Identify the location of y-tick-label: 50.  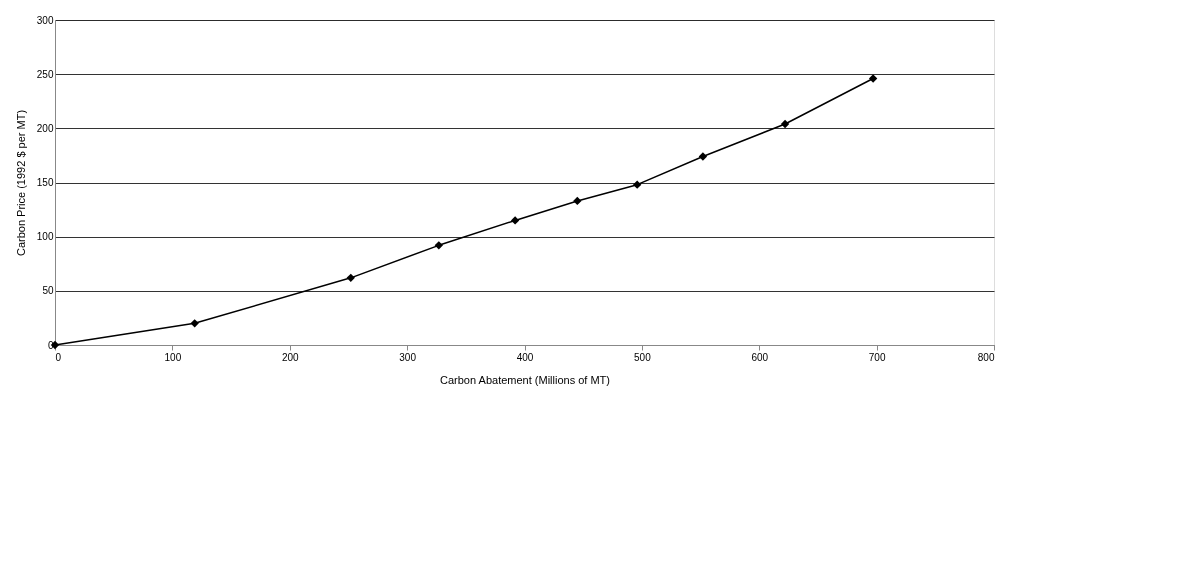
(48, 291).